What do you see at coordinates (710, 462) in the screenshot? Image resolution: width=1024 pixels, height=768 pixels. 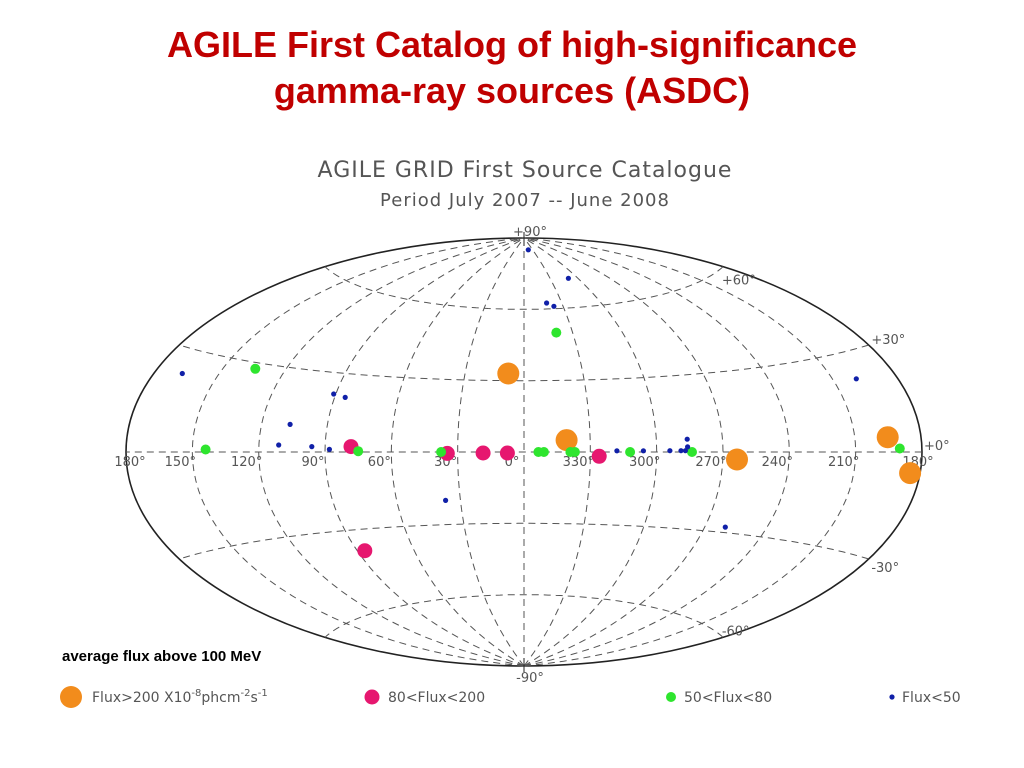 I see `longitude-label: 270°` at bounding box center [710, 462].